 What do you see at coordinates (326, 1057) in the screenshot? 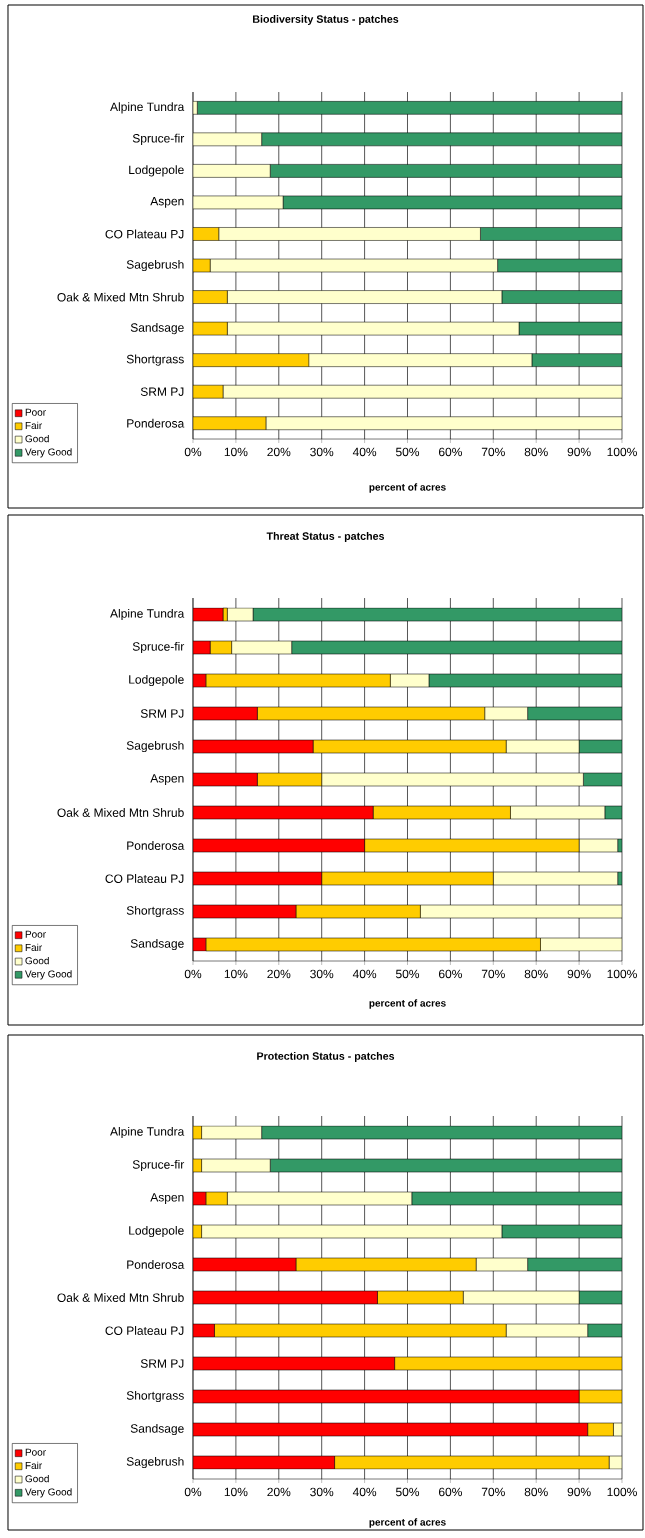
I see `chart-title: Protection Status - patches` at bounding box center [326, 1057].